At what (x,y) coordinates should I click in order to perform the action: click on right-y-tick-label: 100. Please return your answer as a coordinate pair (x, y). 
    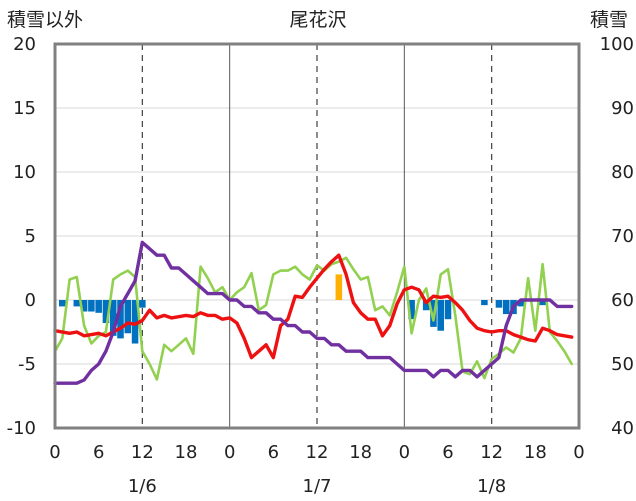
    Looking at the image, I should click on (617, 44).